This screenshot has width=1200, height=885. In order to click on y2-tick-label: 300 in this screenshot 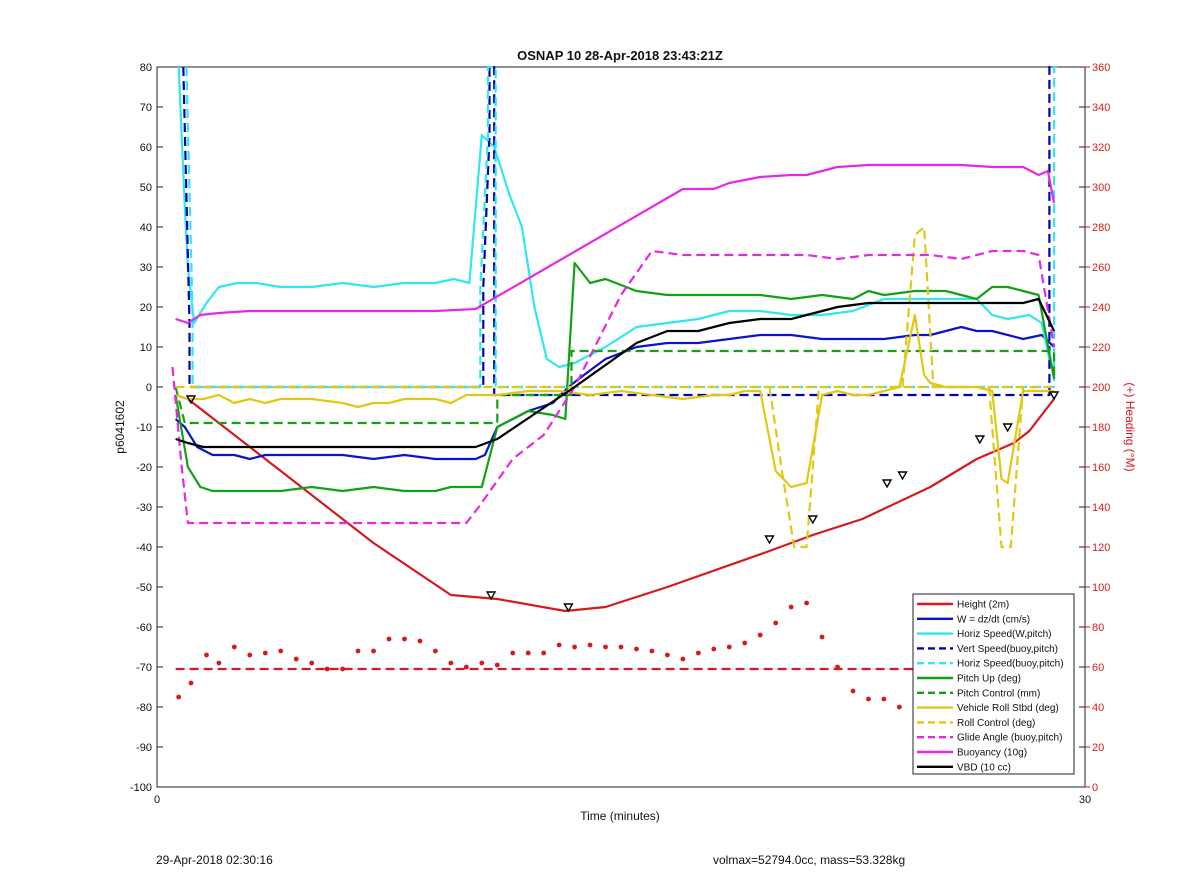, I will do `click(1101, 188)`.